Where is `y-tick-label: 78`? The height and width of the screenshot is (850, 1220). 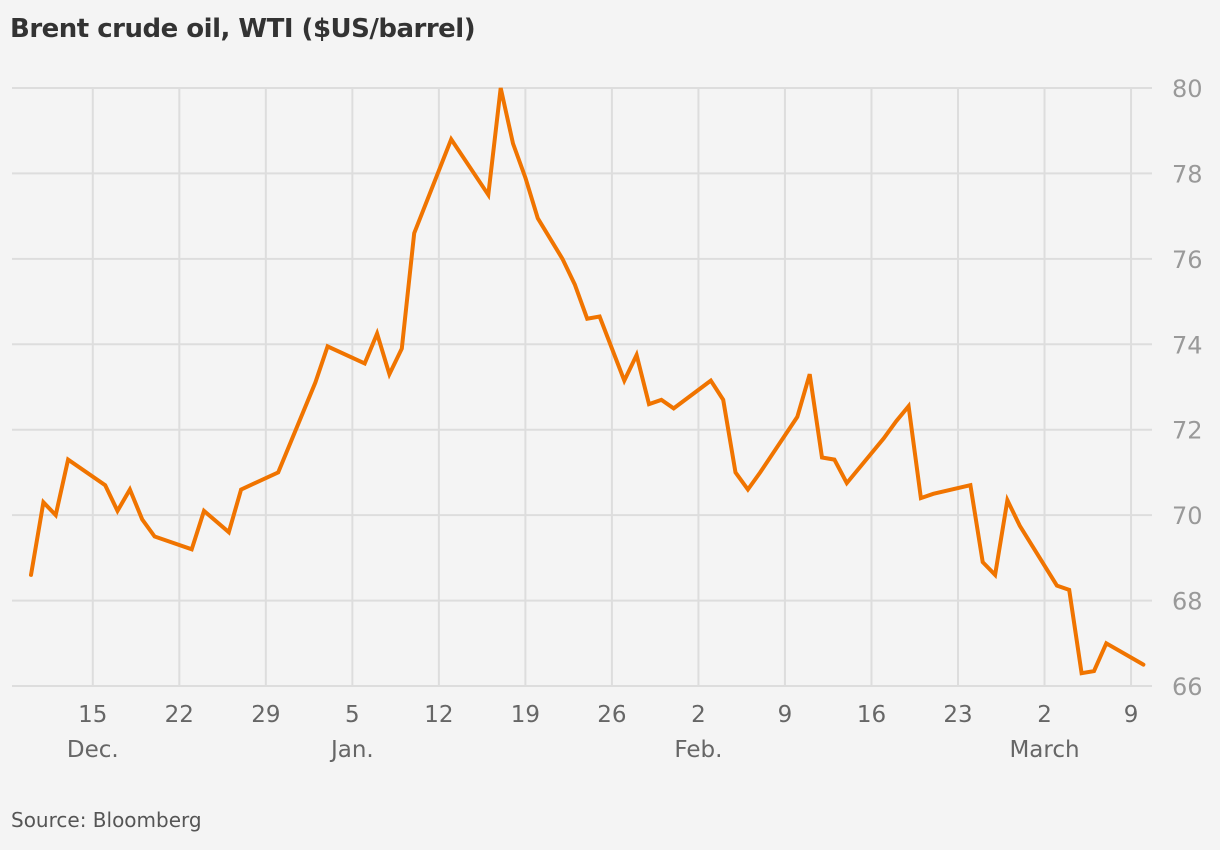 y-tick-label: 78 is located at coordinates (1187, 174).